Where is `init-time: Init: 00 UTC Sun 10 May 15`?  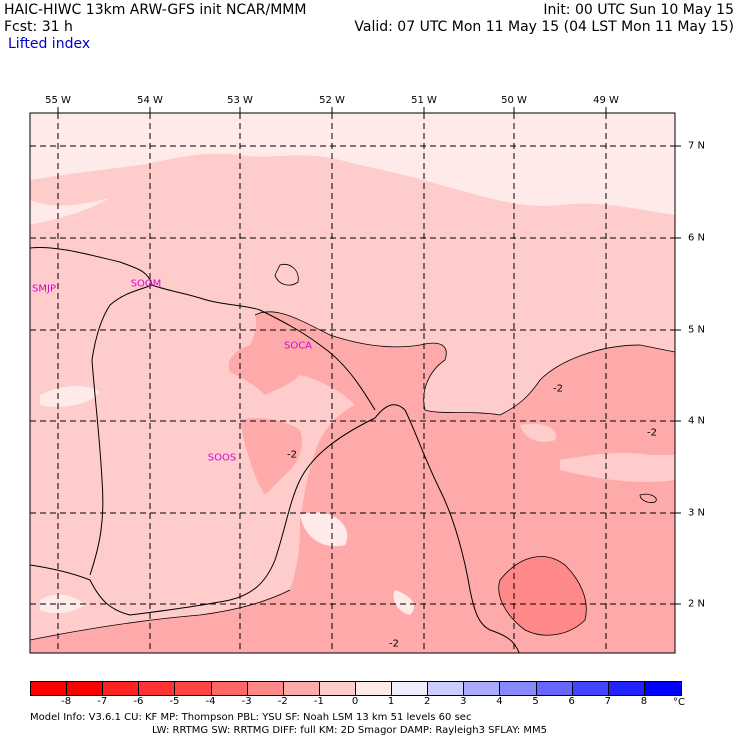 init-time: Init: 00 UTC Sun 10 May 15 is located at coordinates (638, 10).